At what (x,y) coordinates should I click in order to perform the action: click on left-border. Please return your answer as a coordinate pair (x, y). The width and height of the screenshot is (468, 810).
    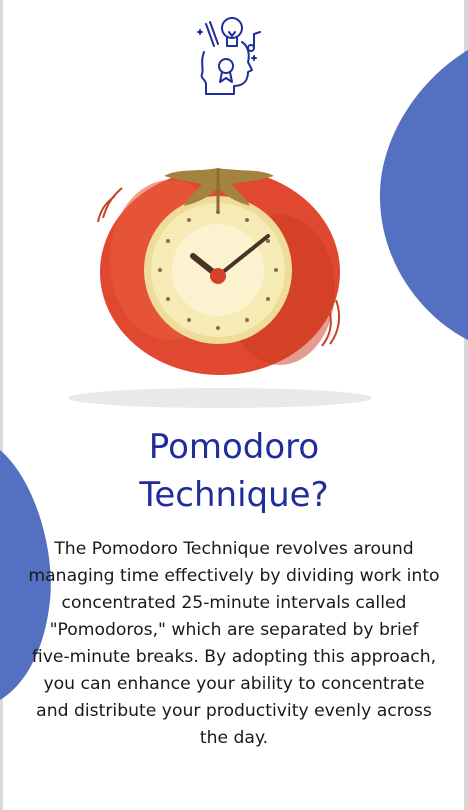
    Looking at the image, I should click on (1, 405).